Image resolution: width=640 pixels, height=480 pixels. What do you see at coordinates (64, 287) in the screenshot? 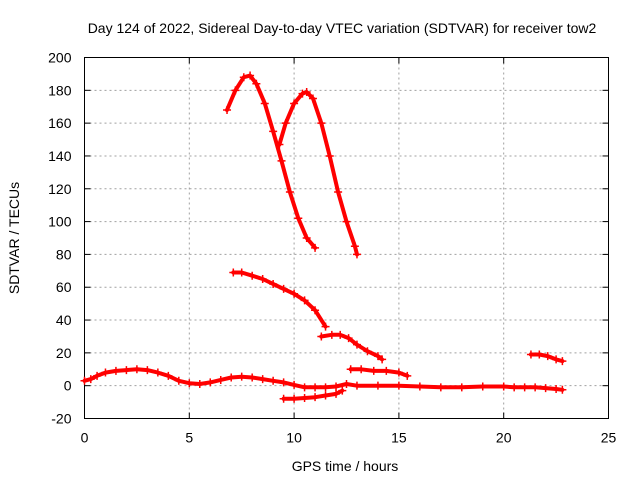
I see `y-tick-label: 60` at bounding box center [64, 287].